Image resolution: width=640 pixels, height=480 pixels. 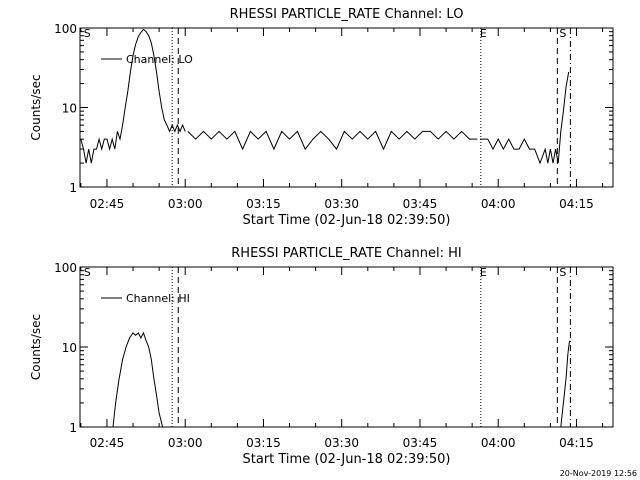 What do you see at coordinates (598, 473) in the screenshot?
I see `footer-timestamp: 20-Nov-2019 12:56` at bounding box center [598, 473].